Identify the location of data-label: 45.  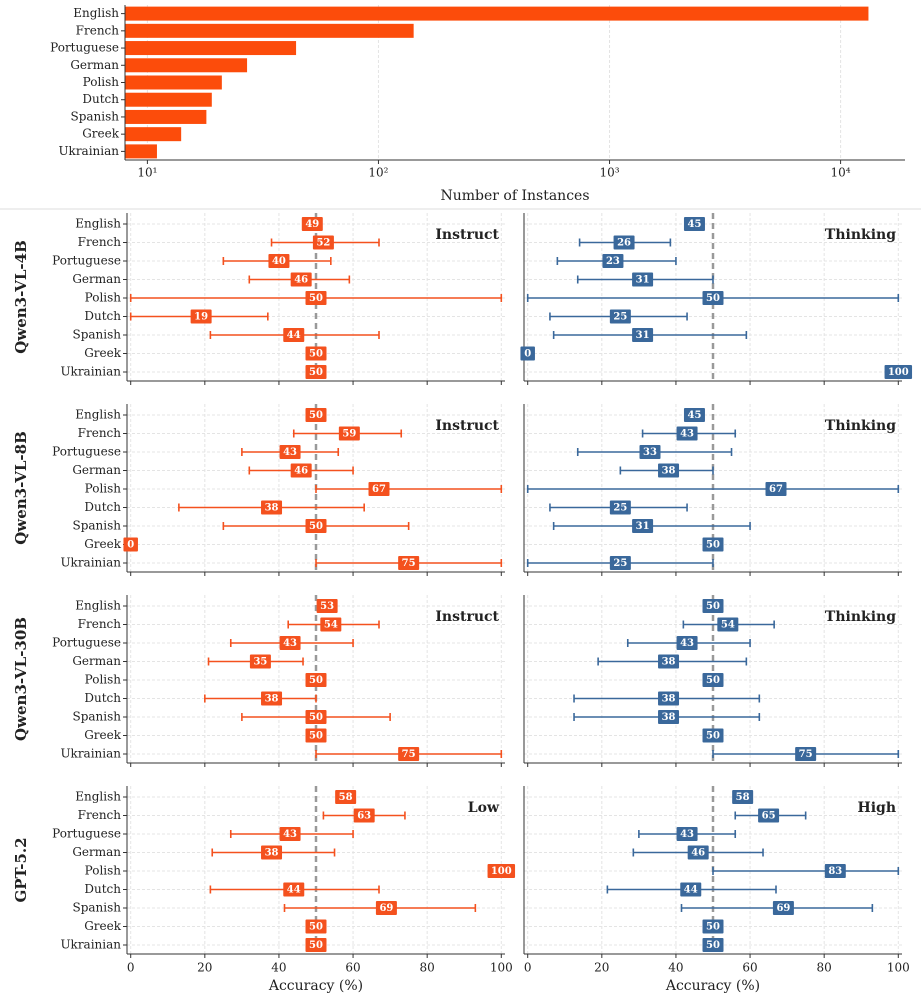
(695, 415).